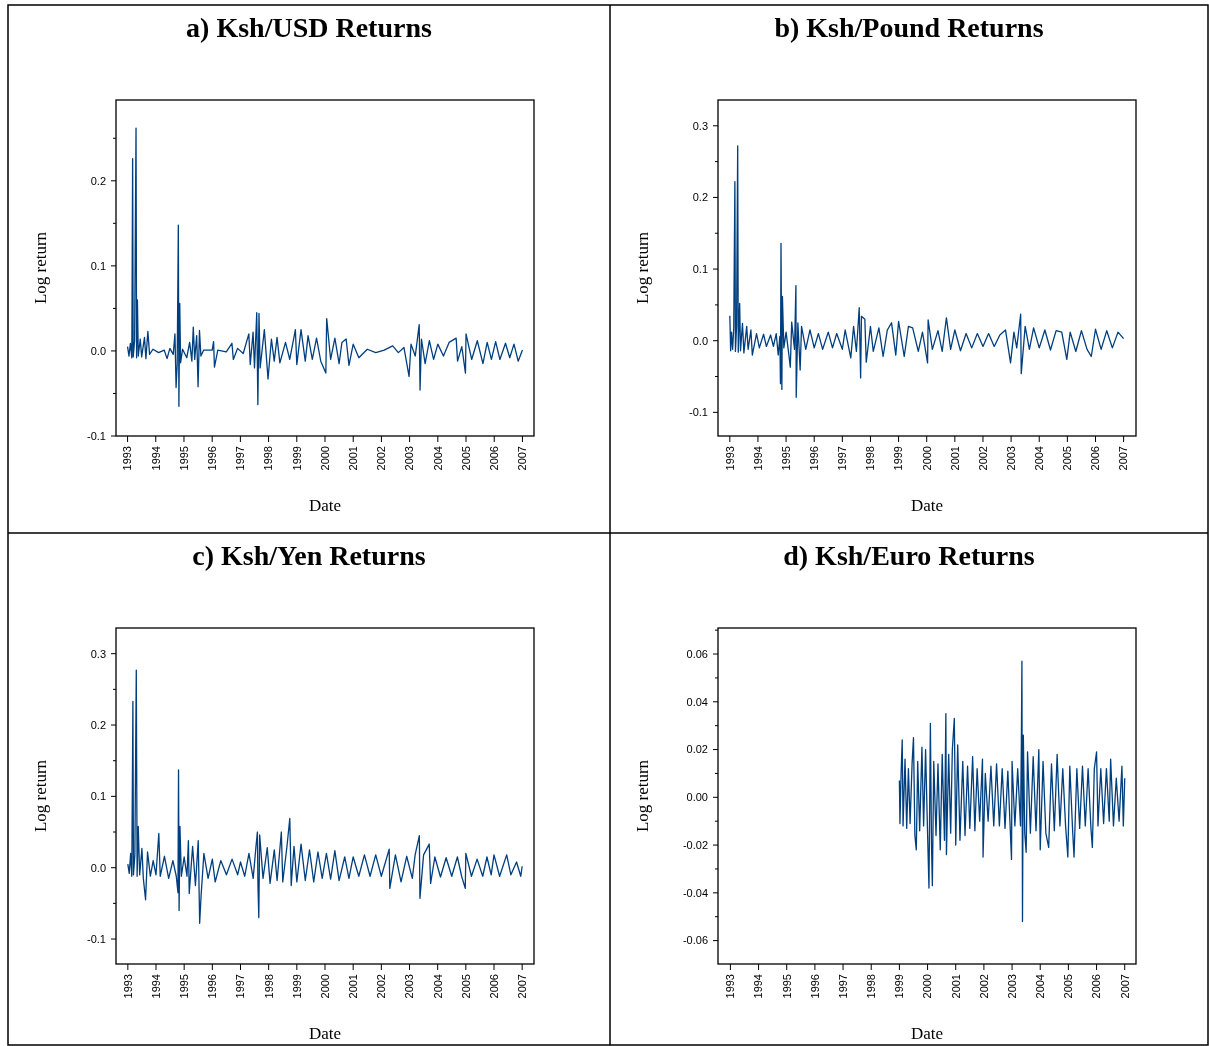 This screenshot has width=1209, height=1046. I want to click on chart-title: c) Ksh/Yen Returns, so click(309, 555).